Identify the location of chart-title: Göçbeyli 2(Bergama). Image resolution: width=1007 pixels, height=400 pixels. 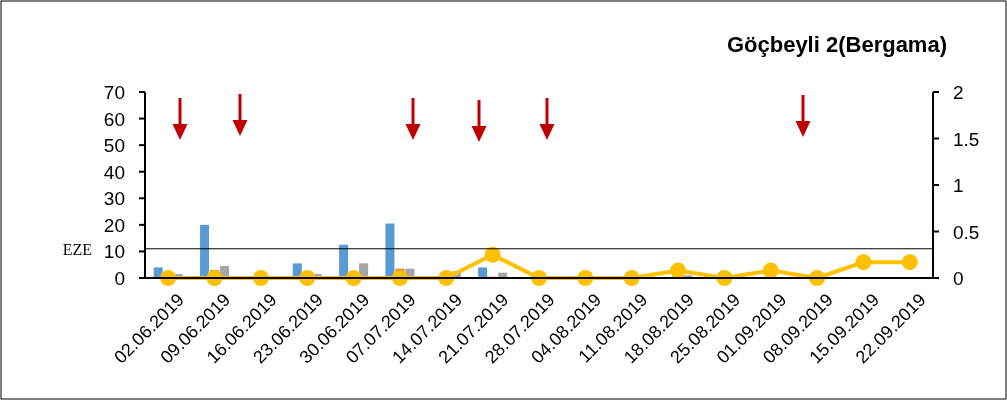
(836, 44).